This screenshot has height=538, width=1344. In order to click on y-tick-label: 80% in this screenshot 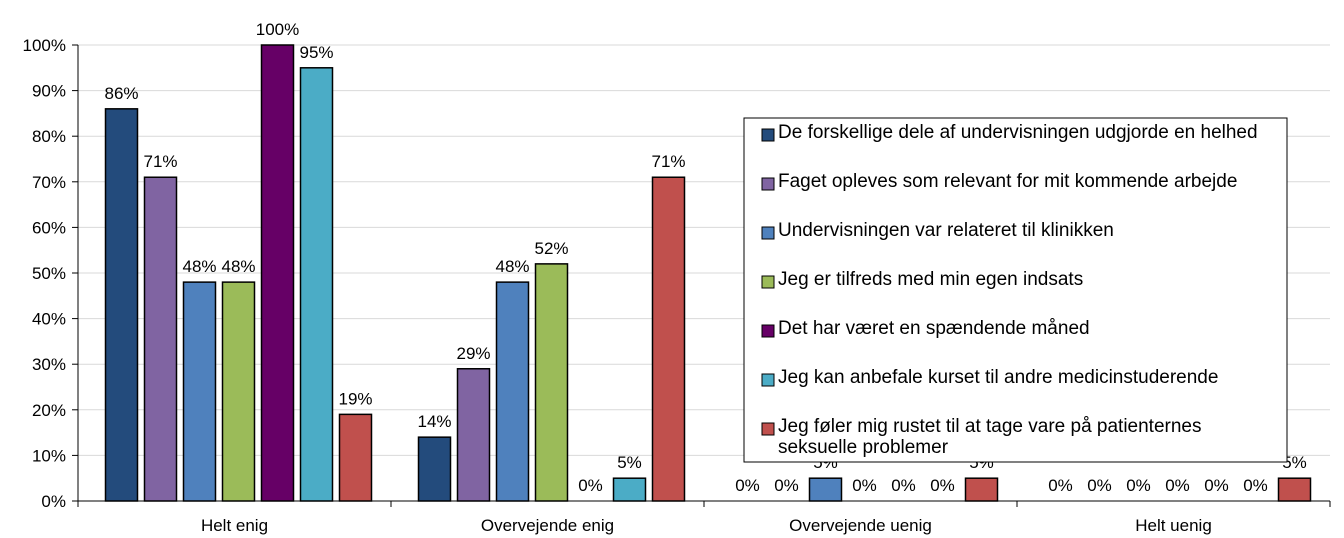, I will do `click(49, 136)`.